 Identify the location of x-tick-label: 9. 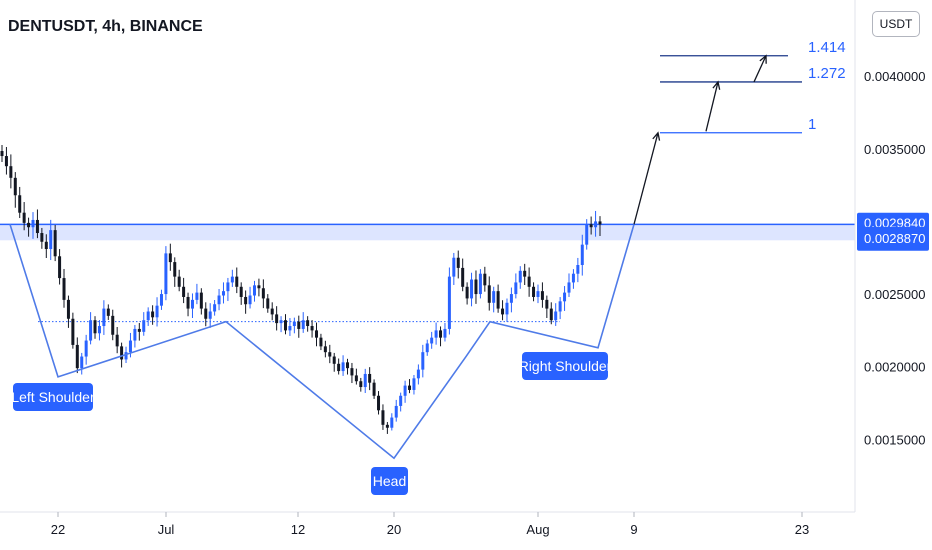
(633, 529).